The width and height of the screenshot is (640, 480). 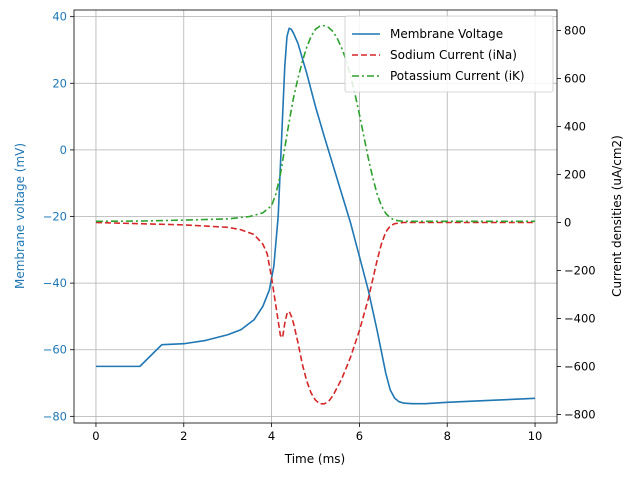 I want to click on y-axis-left: −80 −60 −40 −20 0 20 40, so click(x=58, y=216).